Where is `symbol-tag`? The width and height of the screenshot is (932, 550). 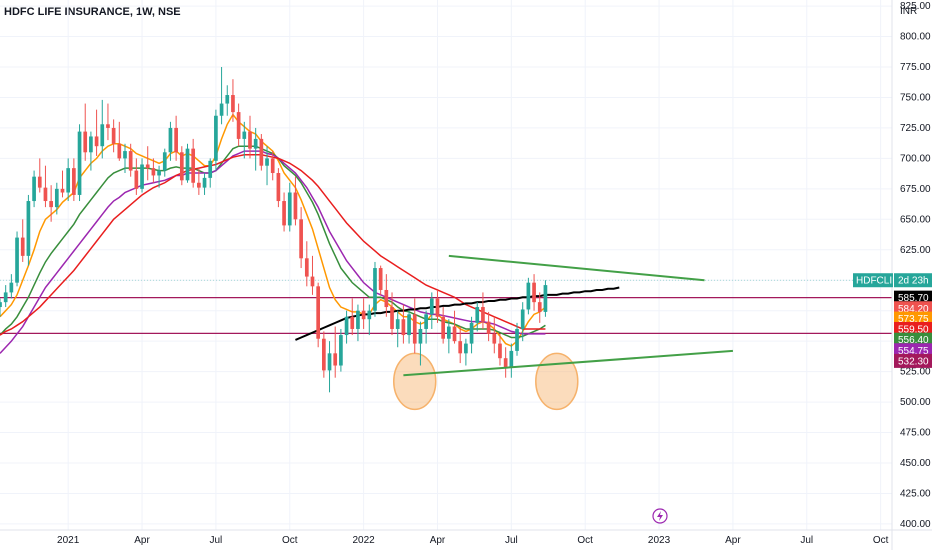 symbol-tag is located at coordinates (873, 280).